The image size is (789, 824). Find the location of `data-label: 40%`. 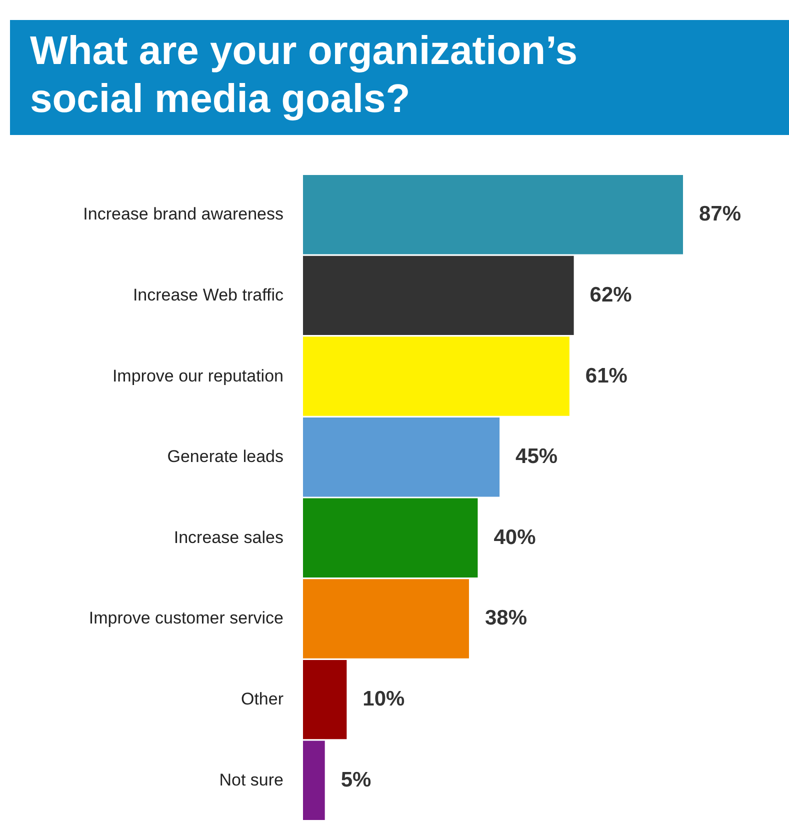

data-label: 40% is located at coordinates (515, 537).